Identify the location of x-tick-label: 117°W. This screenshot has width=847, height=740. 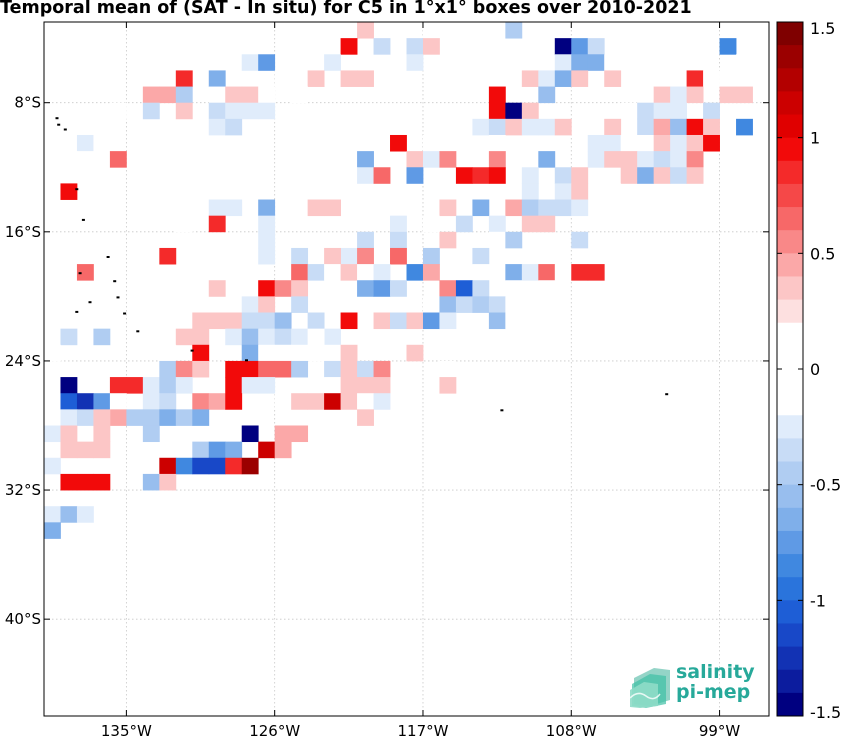
(422, 731).